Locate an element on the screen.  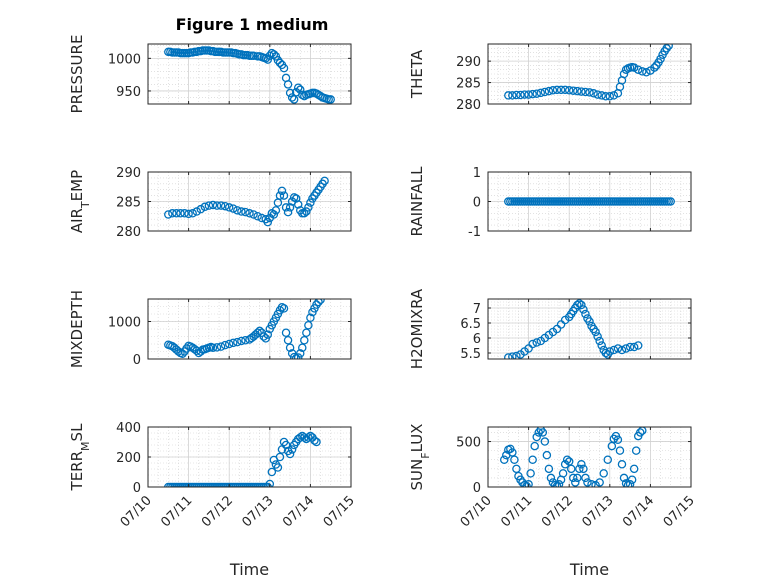
subplot-rainfall: -1 0 1 RAINFALL is located at coordinates (550, 203).